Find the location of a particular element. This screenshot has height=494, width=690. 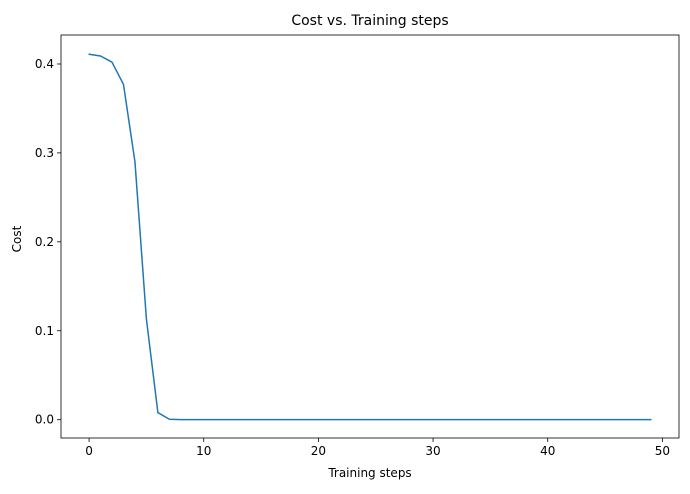

x-tick-label: 40 is located at coordinates (547, 451).